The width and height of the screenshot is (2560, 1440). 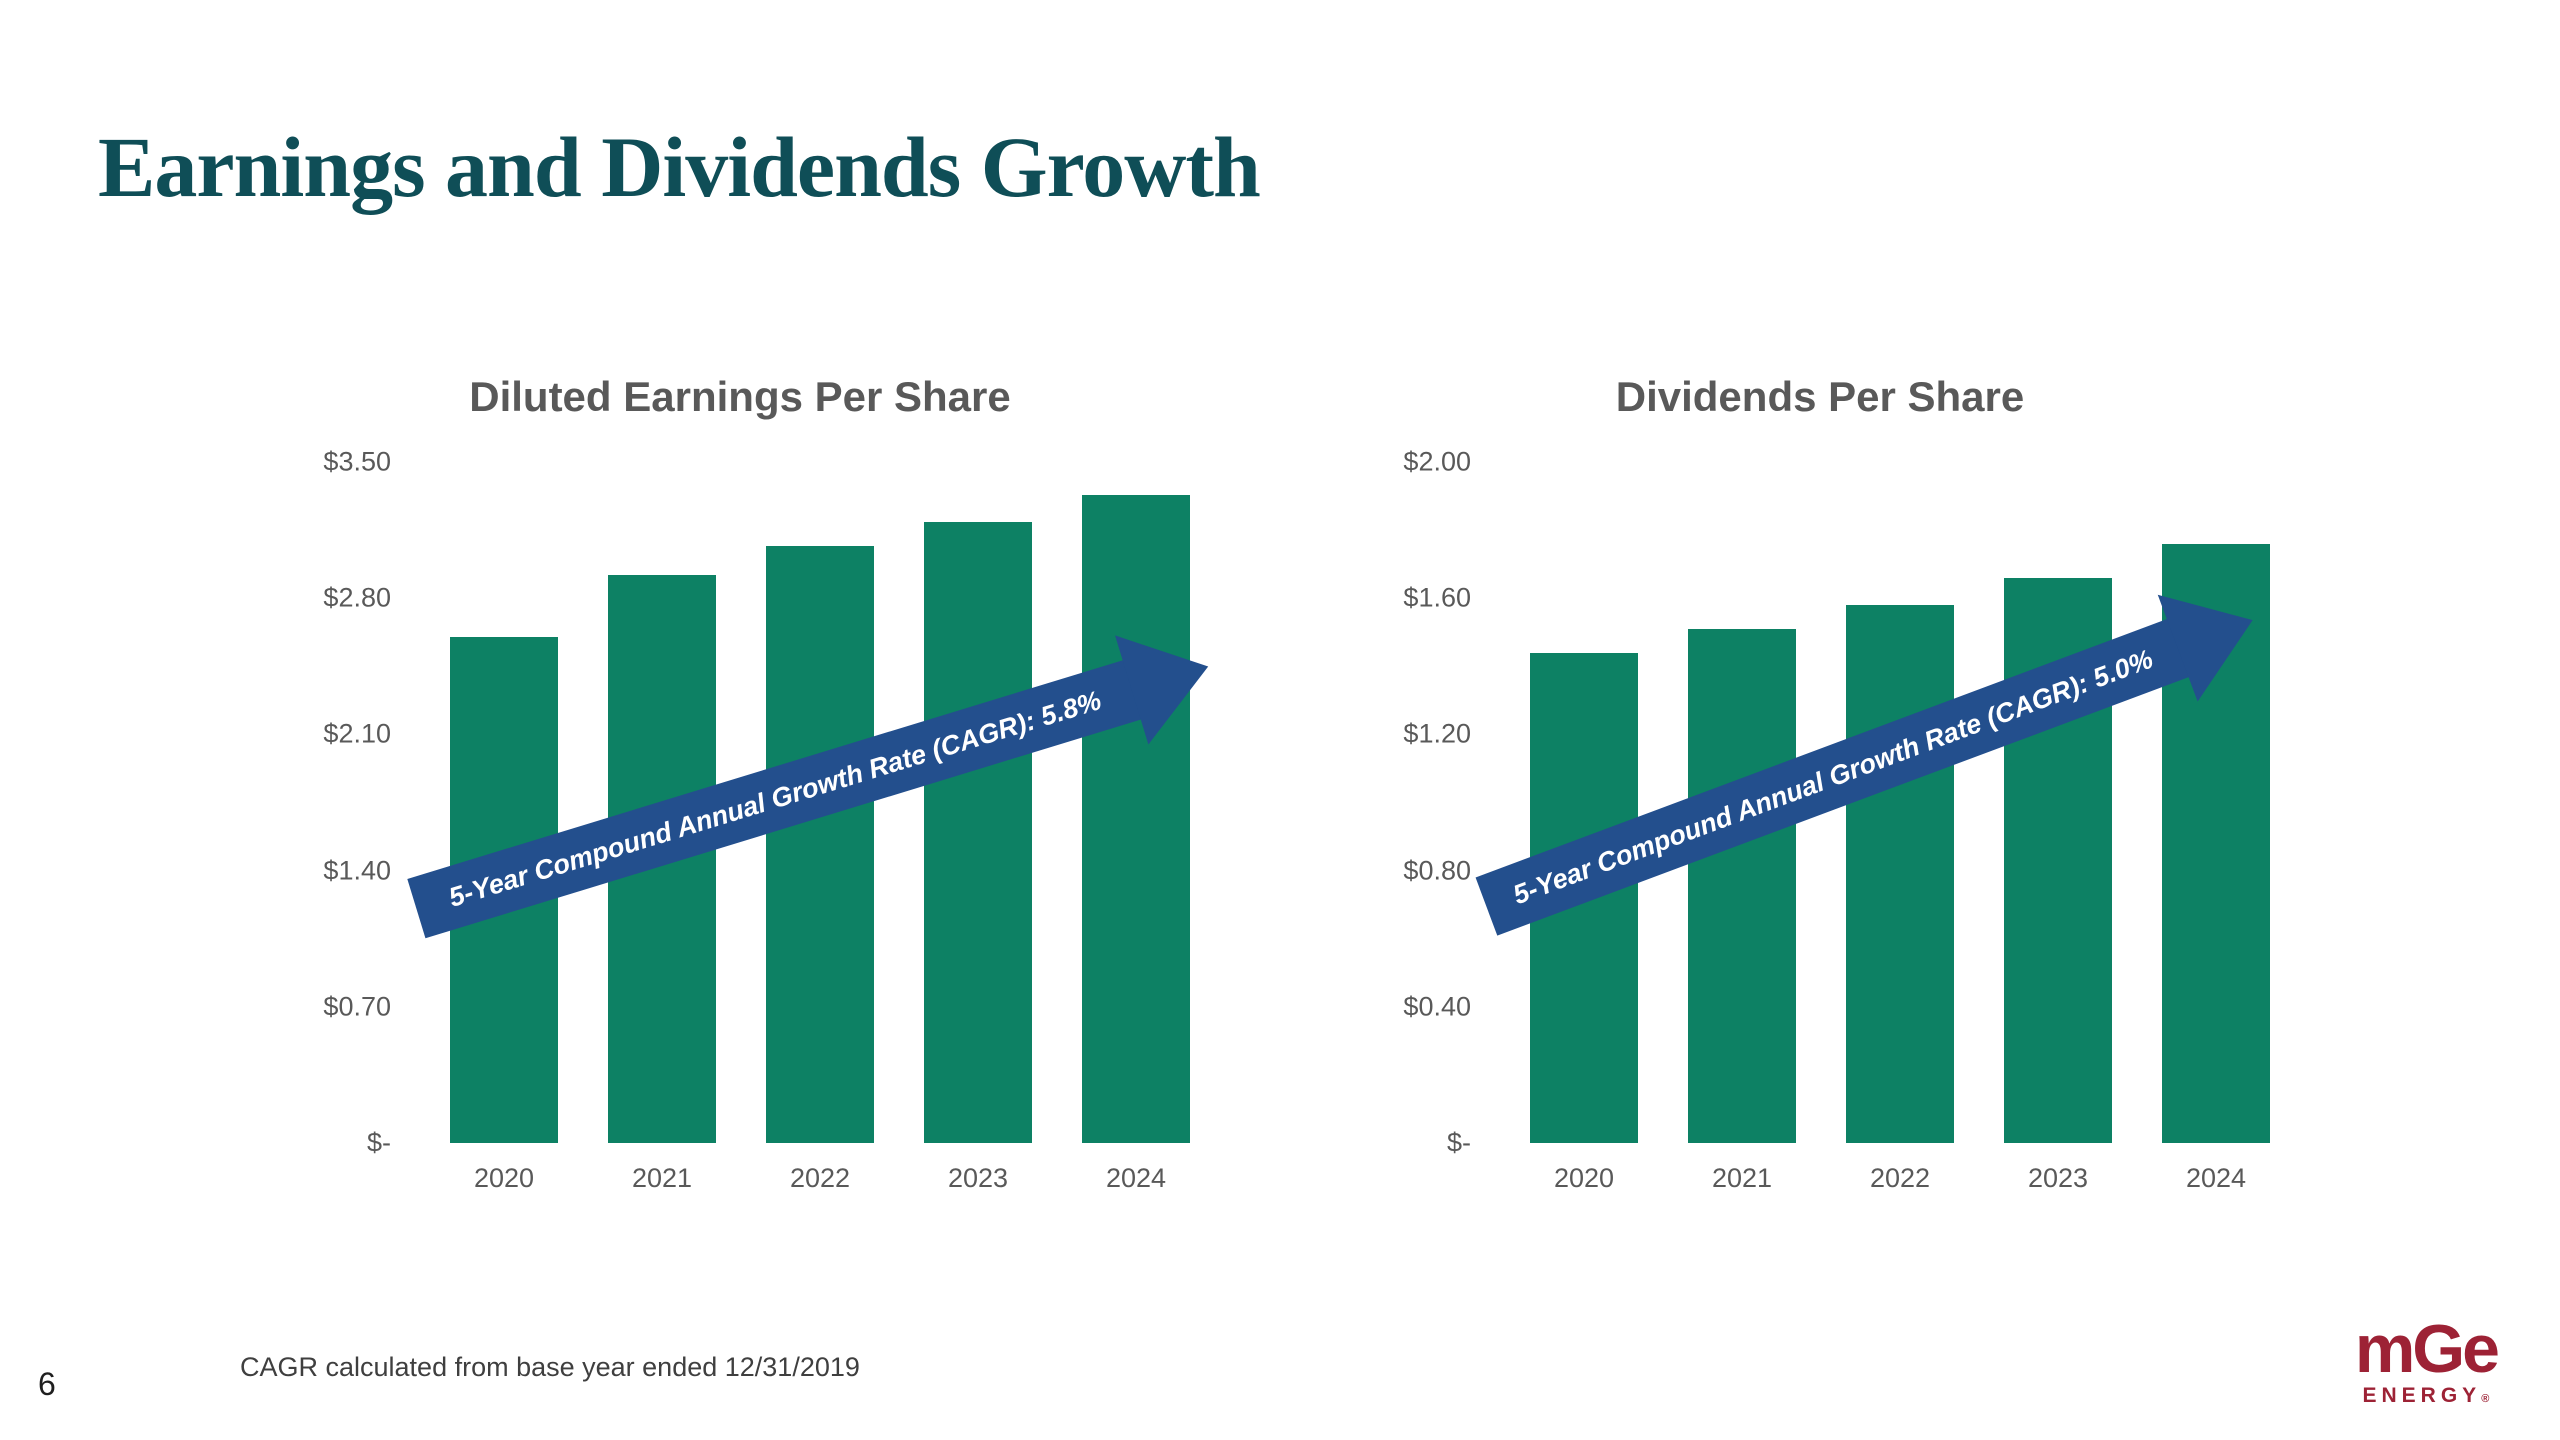 I want to click on bar-2021, so click(x=1742, y=885).